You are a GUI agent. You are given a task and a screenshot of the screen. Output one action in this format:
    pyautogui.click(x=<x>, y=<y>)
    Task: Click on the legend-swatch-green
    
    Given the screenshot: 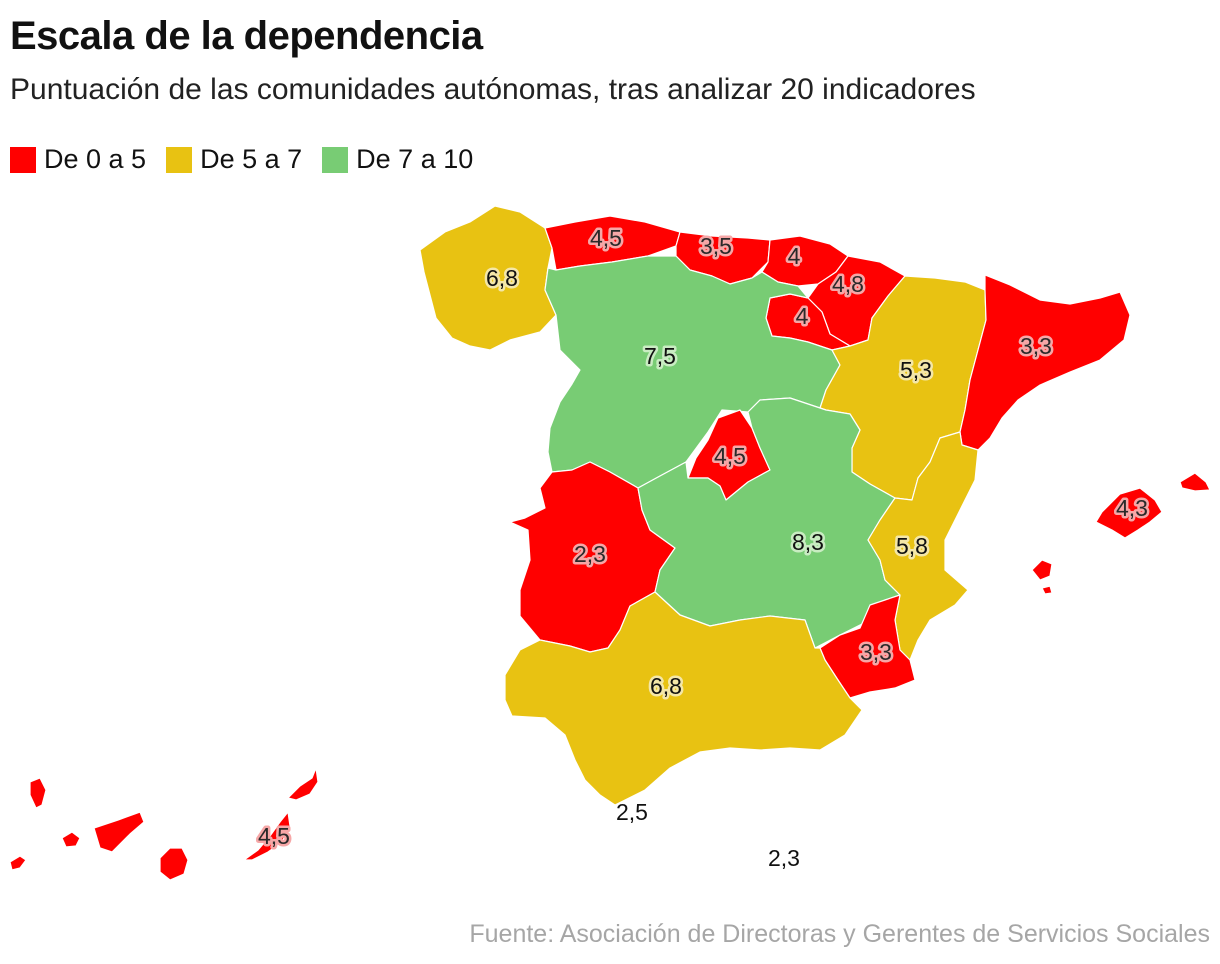 What is the action you would take?
    pyautogui.click(x=335, y=159)
    